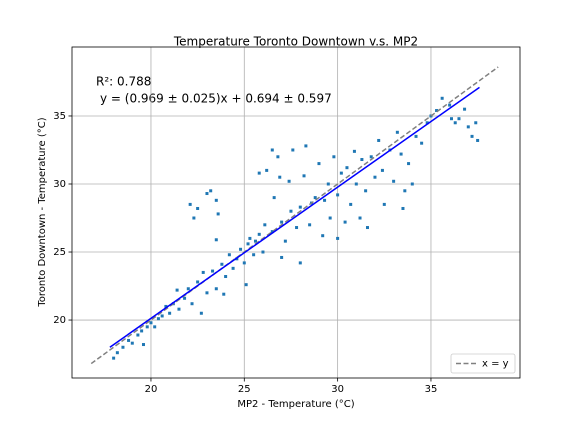 The image size is (576, 432). What do you see at coordinates (59, 252) in the screenshot?
I see `y-tick-label: 25` at bounding box center [59, 252].